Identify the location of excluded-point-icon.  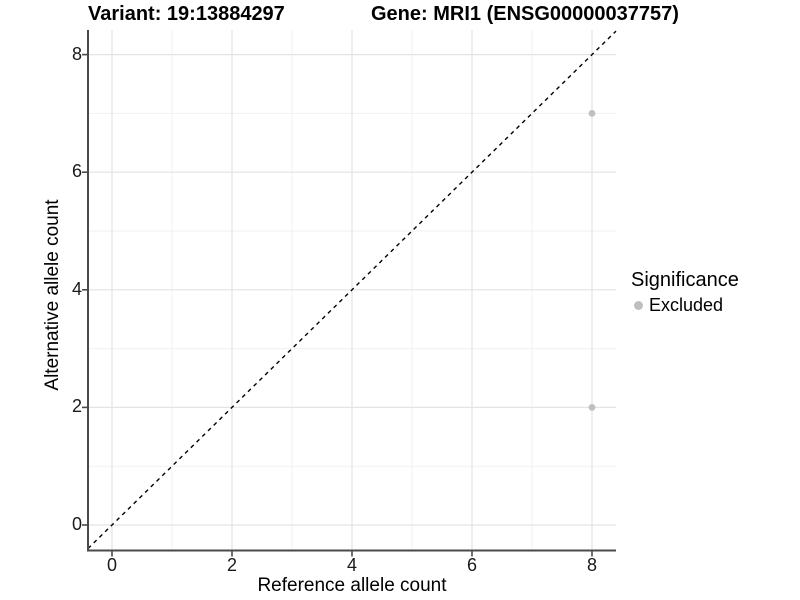
(638, 305).